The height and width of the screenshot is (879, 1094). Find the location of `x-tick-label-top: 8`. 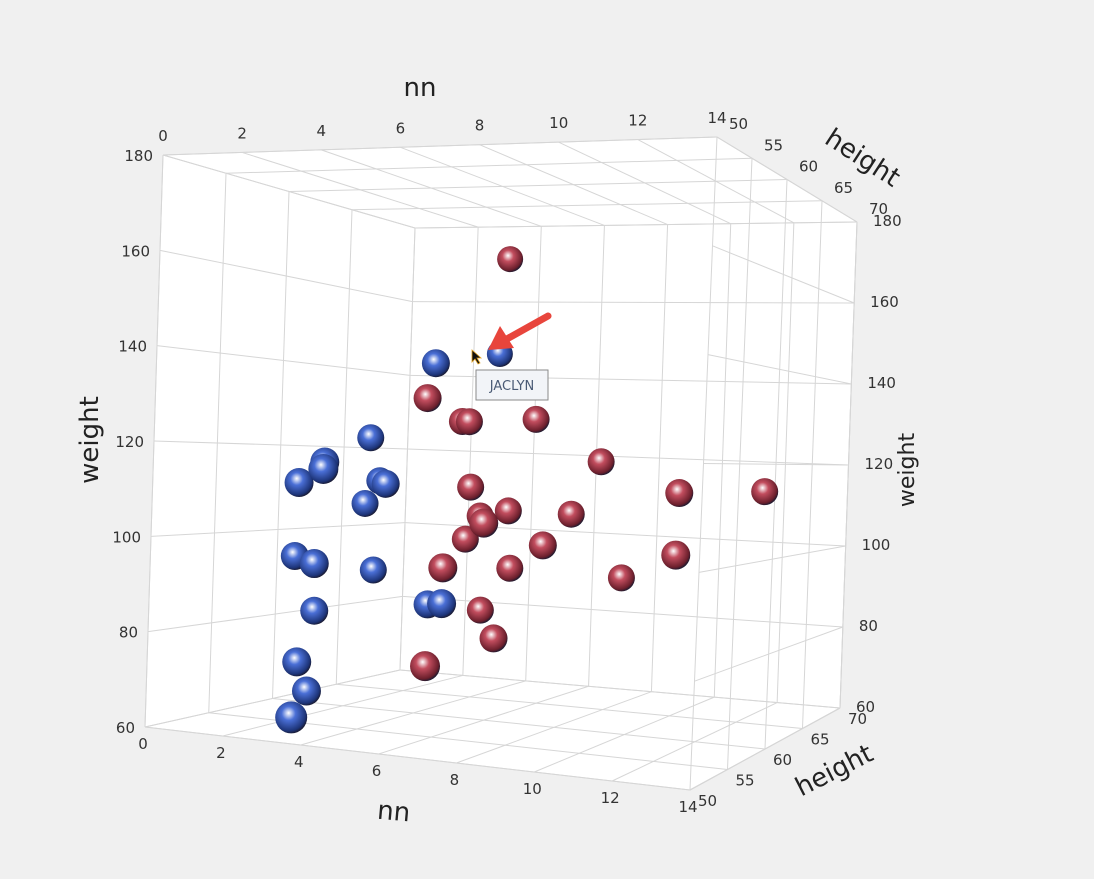

x-tick-label-top: 8 is located at coordinates (480, 126).